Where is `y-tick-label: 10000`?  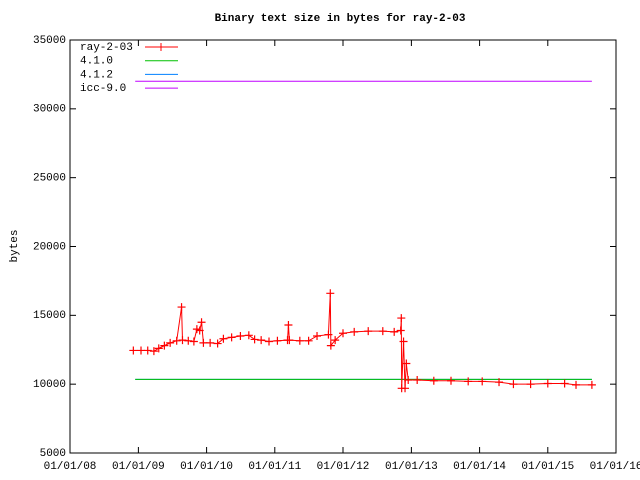 y-tick-label: 10000 is located at coordinates (49, 385).